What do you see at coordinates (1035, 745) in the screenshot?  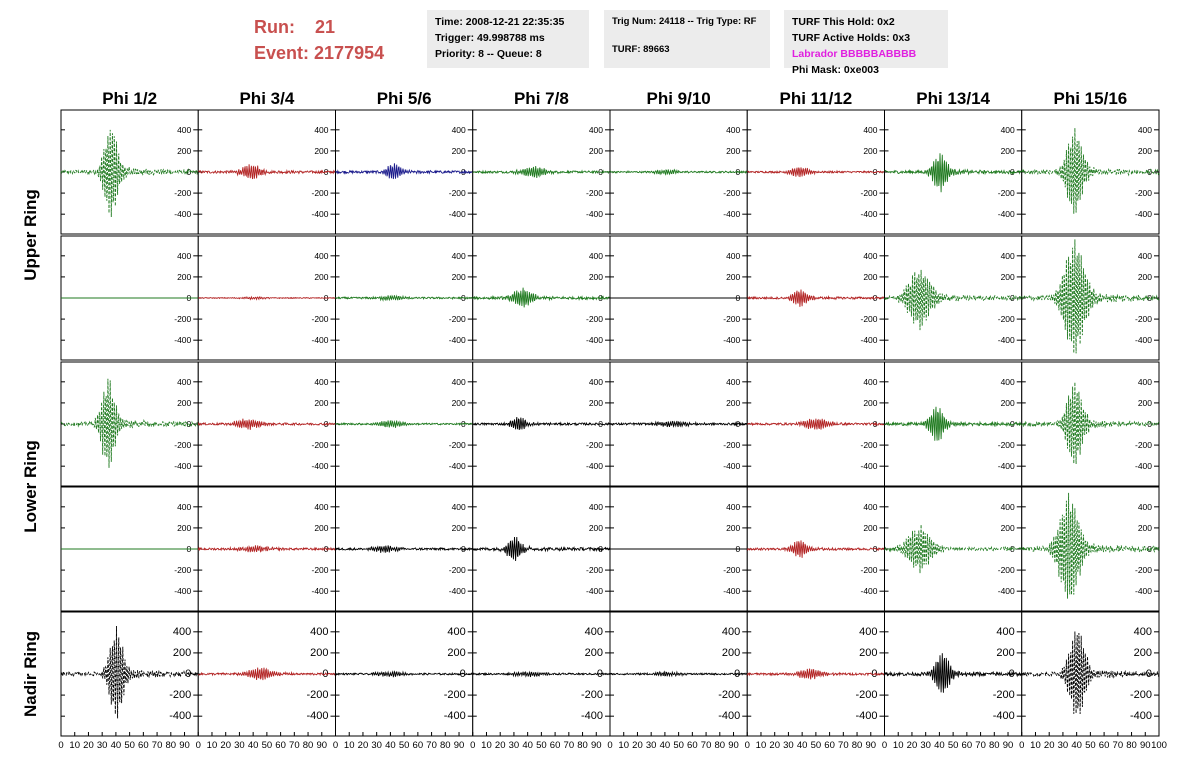 I see `x-tick-label: 10` at bounding box center [1035, 745].